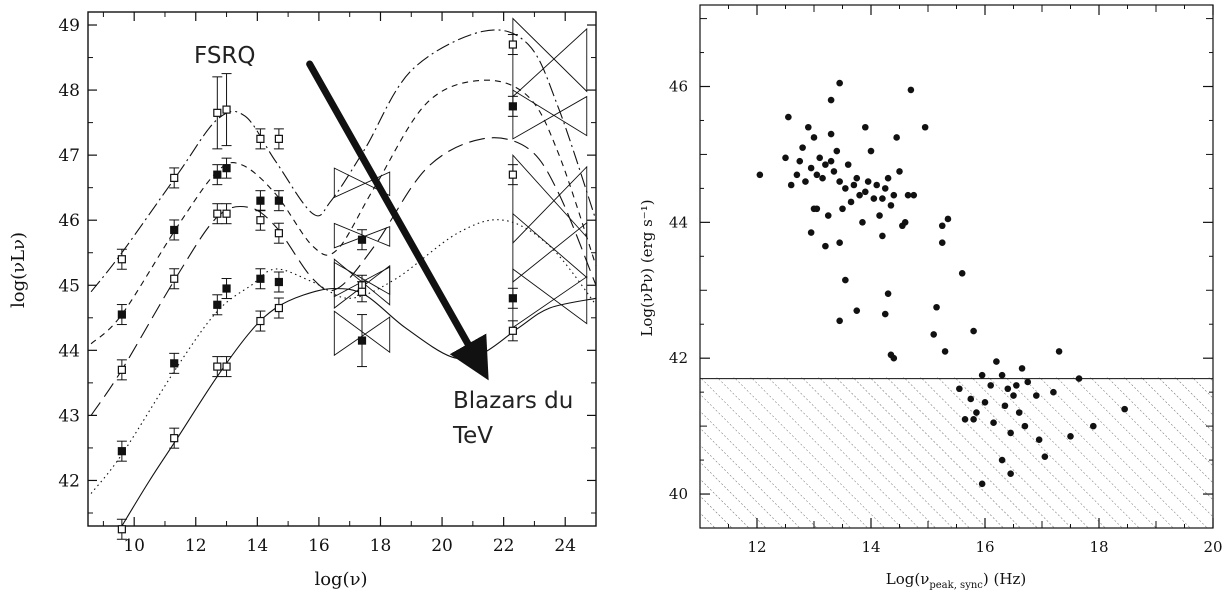  Describe the element at coordinates (69, 221) in the screenshot. I see `left-y-tick-label: 46` at that location.